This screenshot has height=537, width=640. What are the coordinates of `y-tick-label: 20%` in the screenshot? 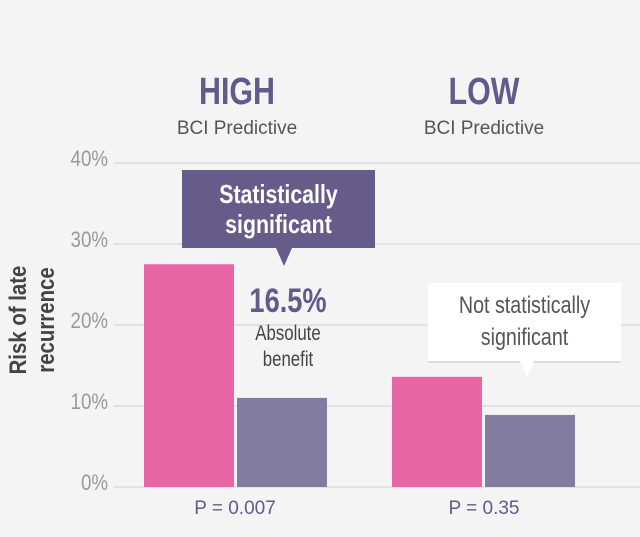 It's located at (89, 320).